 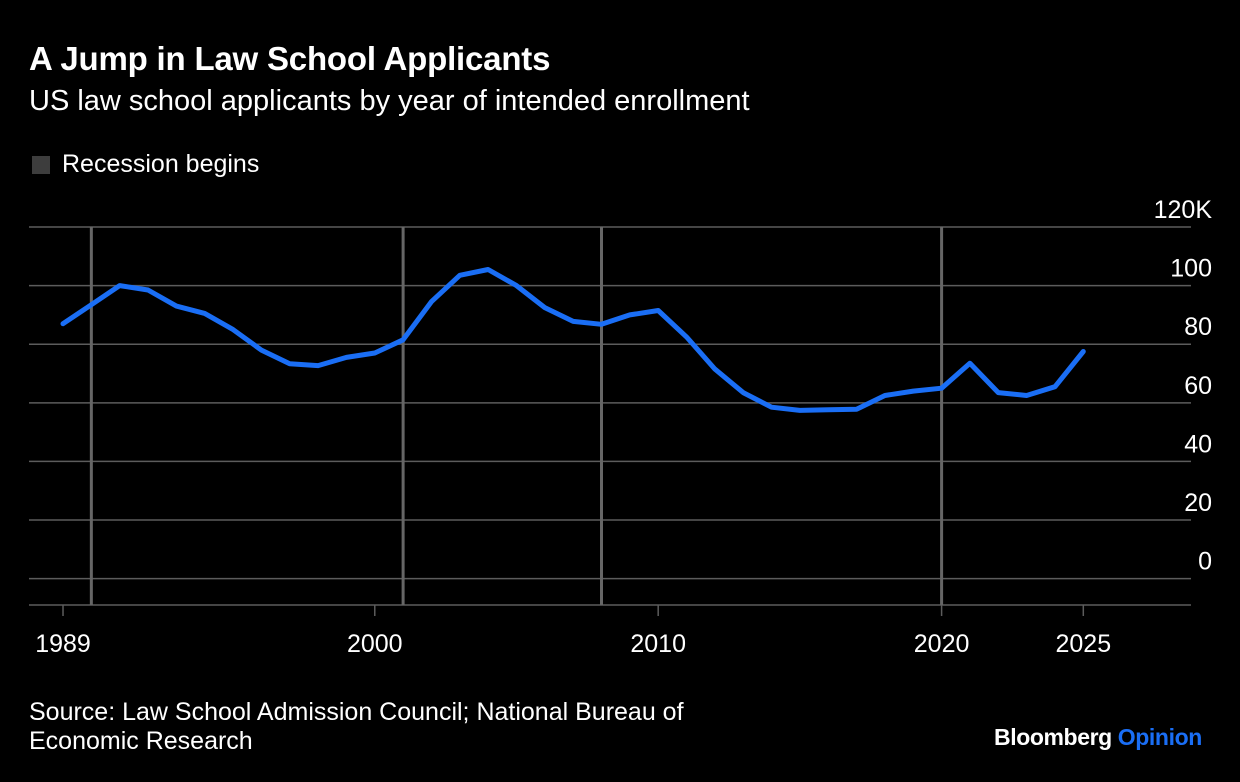 What do you see at coordinates (148, 290) in the screenshot?
I see `data-point-1992` at bounding box center [148, 290].